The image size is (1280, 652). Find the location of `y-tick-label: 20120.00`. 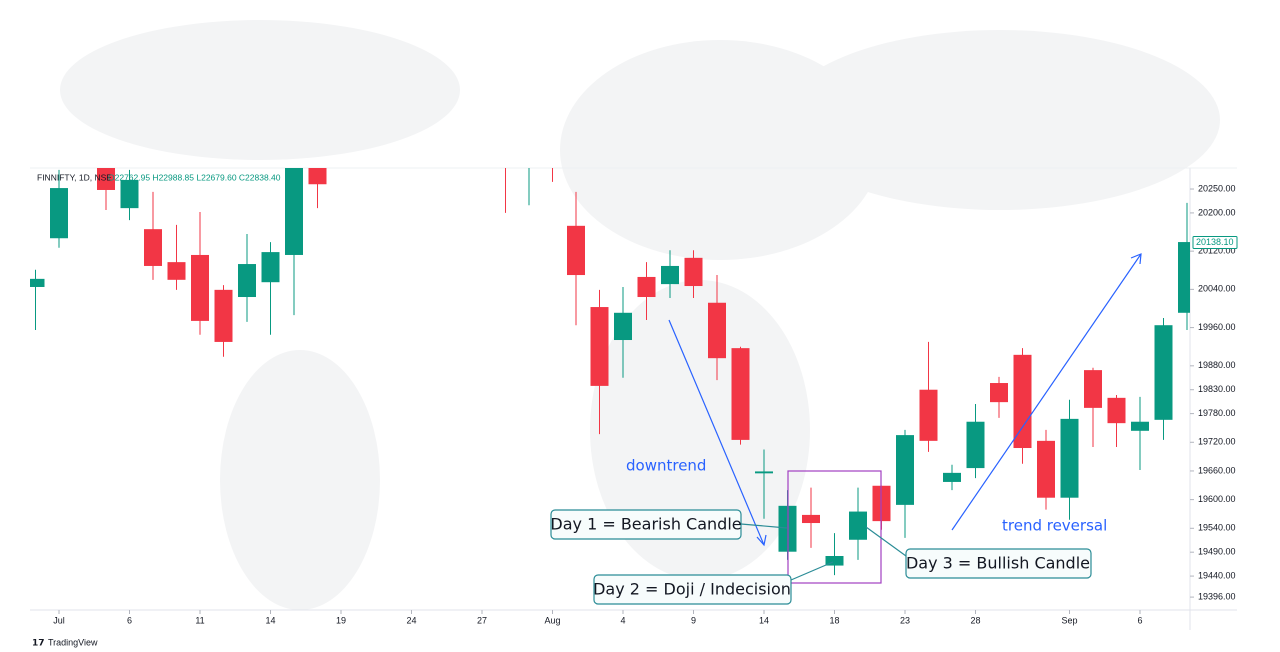

y-tick-label: 20120.00 is located at coordinates (1217, 251).